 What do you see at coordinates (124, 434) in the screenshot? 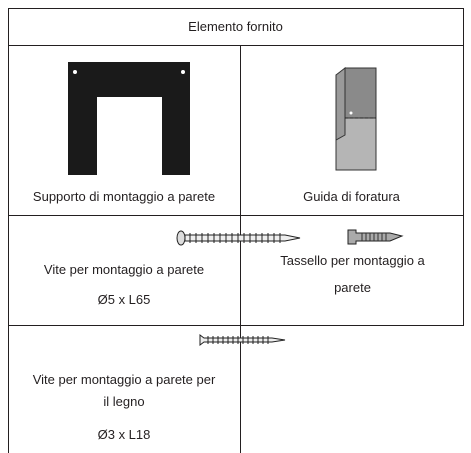
I see `item-size: Ø3 x L18` at bounding box center [124, 434].